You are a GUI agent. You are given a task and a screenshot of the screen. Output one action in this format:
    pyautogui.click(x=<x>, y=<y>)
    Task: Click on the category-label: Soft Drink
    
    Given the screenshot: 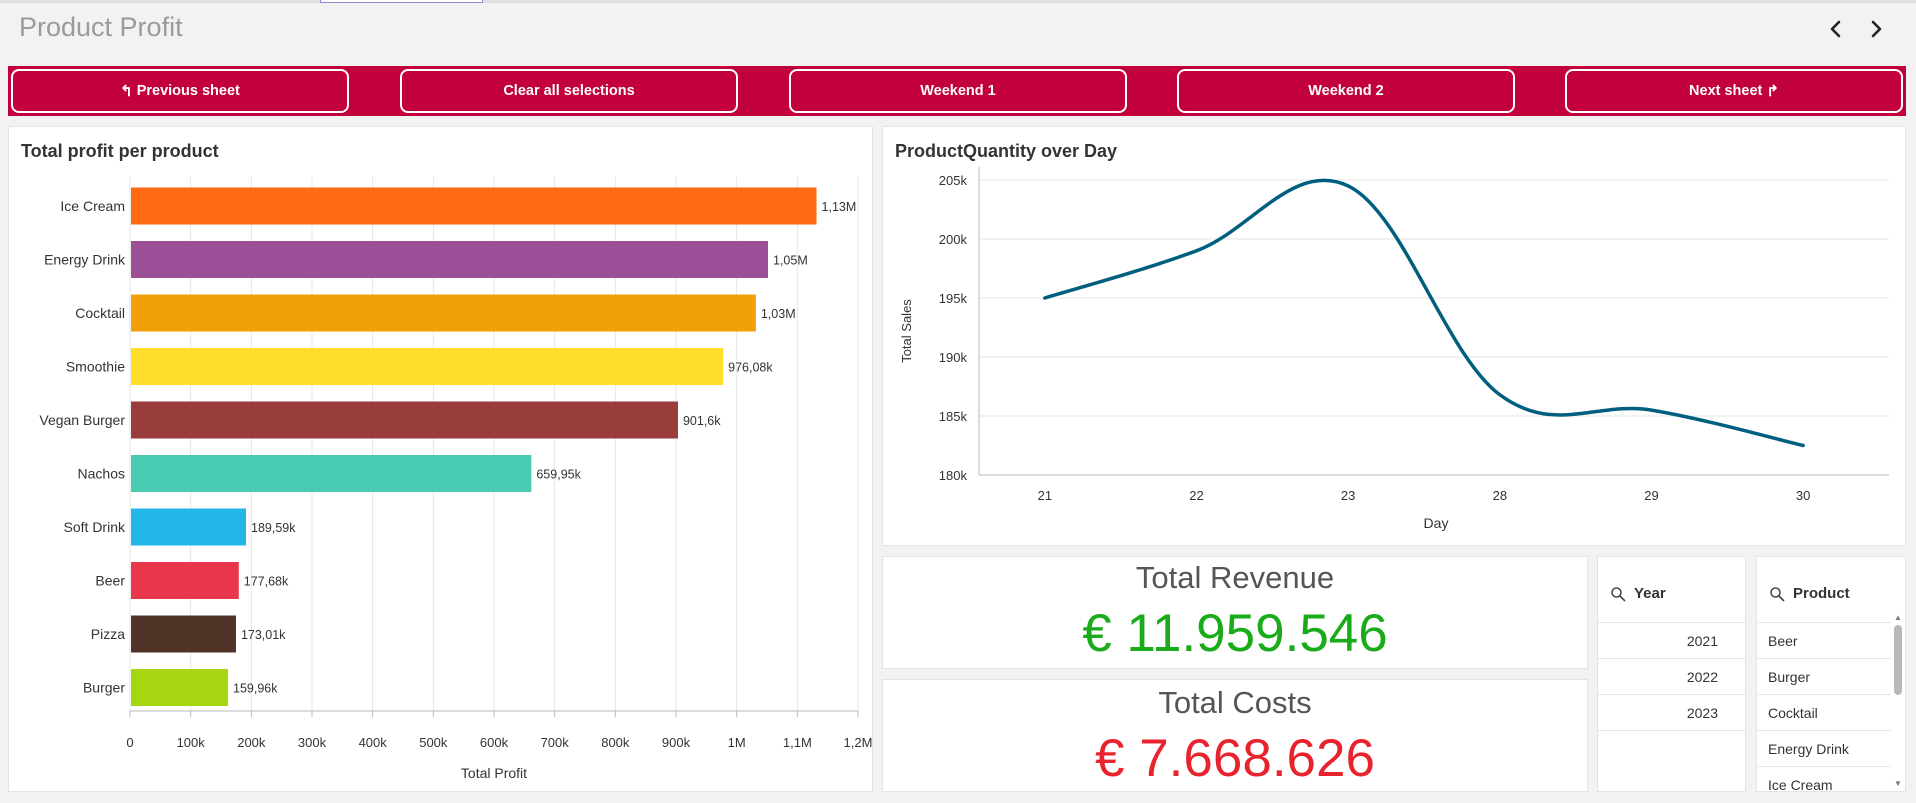 What is the action you would take?
    pyautogui.click(x=95, y=527)
    